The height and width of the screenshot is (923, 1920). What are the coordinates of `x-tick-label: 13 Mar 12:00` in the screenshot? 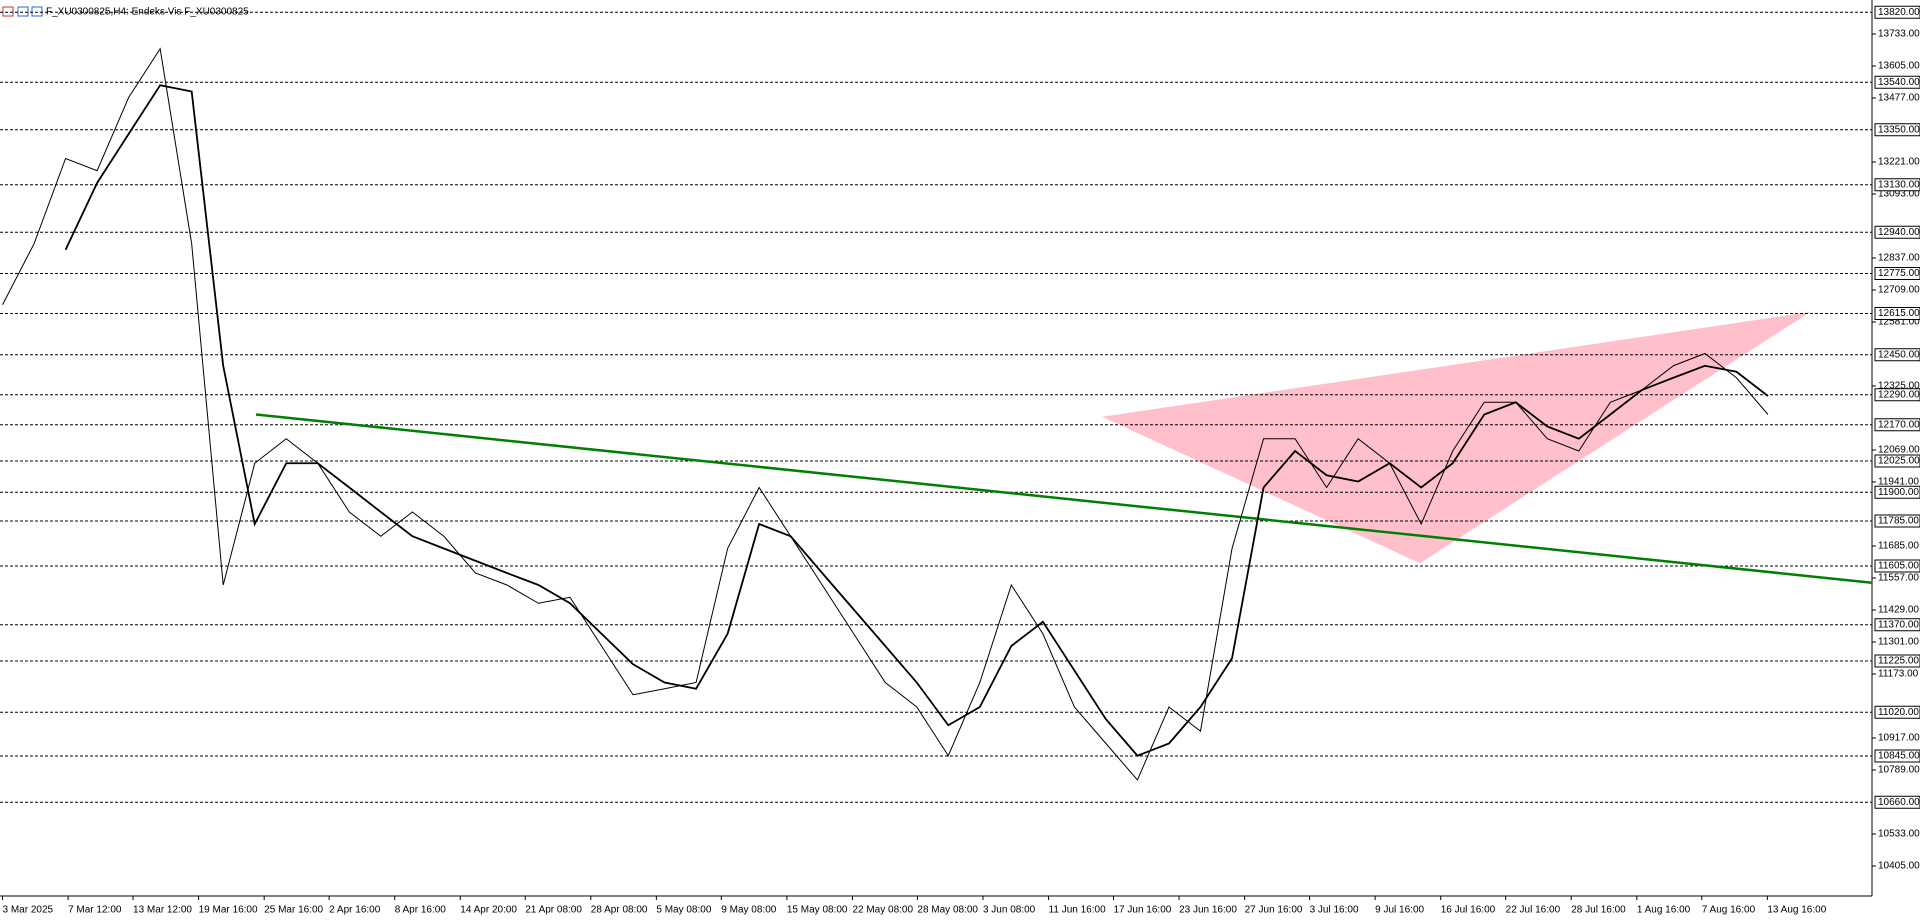 It's located at (162, 910).